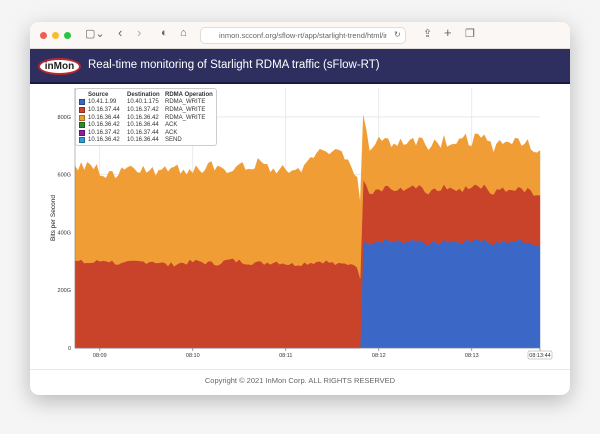 This screenshot has width=600, height=434. I want to click on legend-destination: 10.16.37.44, so click(143, 132).